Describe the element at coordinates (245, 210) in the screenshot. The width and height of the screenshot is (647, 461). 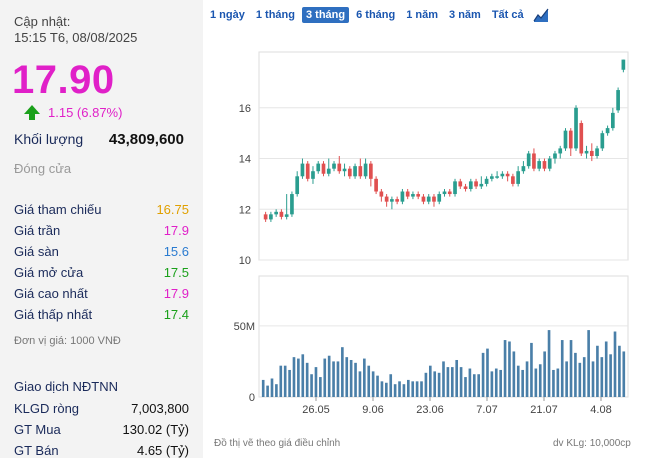
I see `price-tick-label: 12` at that location.